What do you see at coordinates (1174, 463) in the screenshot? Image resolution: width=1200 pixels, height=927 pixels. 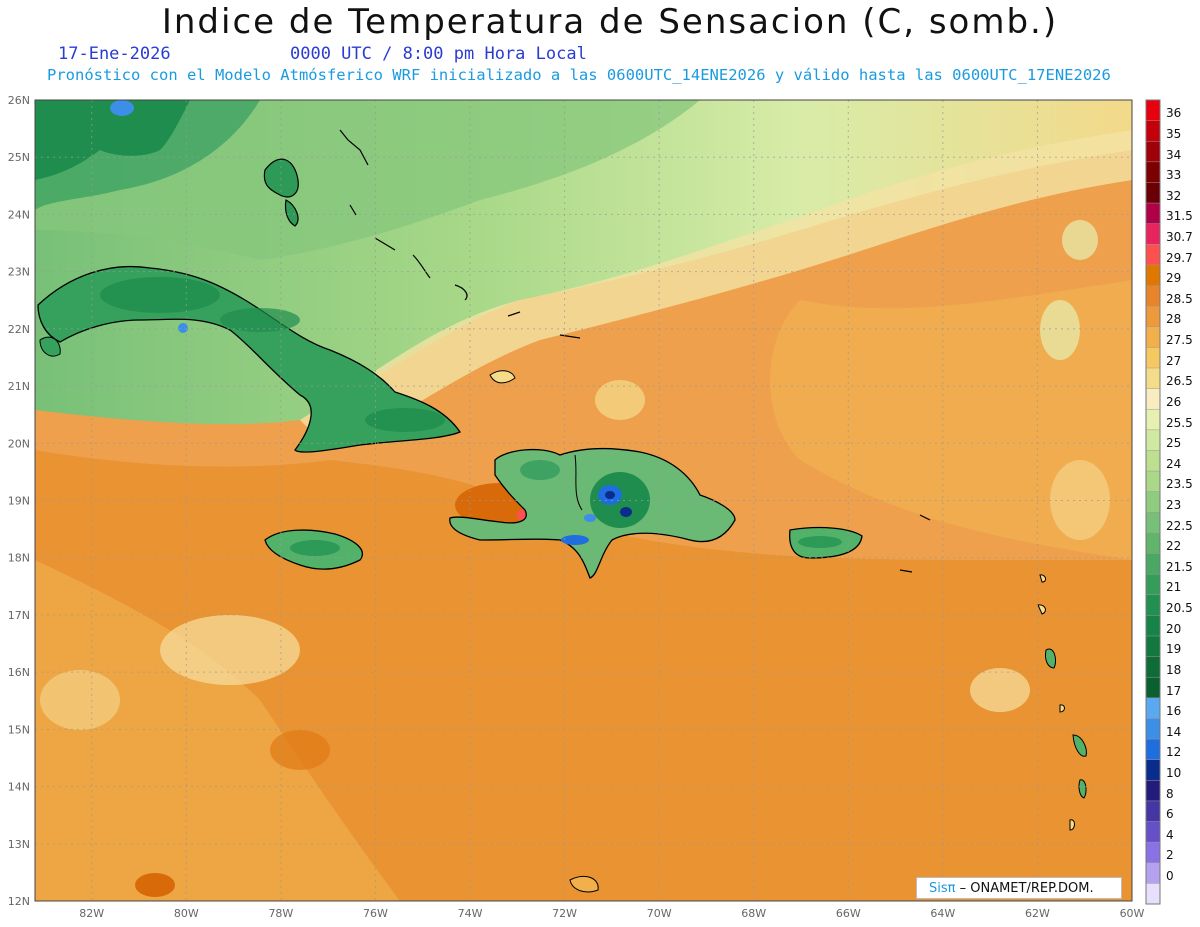 I see `colorbar-level-label: 24` at bounding box center [1174, 463].